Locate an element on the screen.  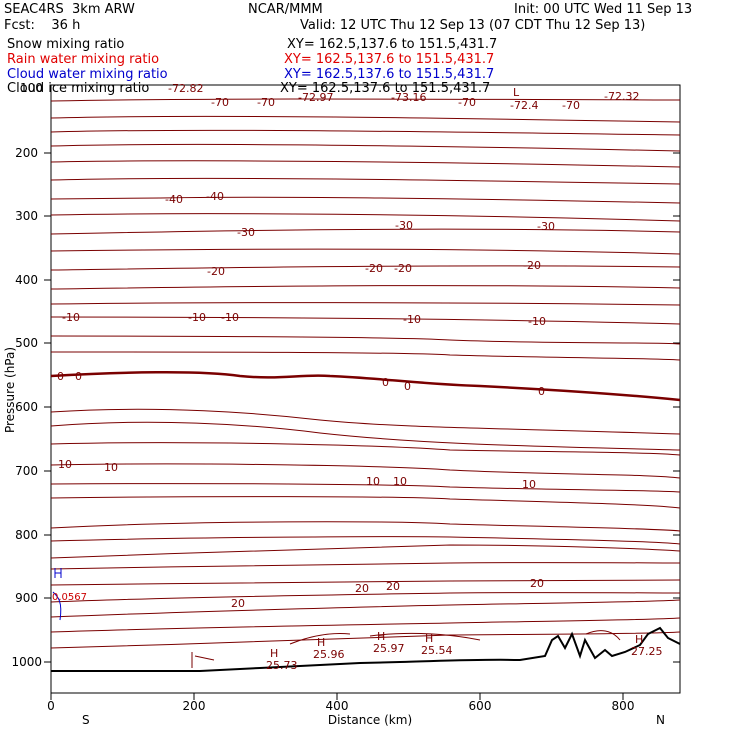
fcst-label: Fcst: is located at coordinates (19, 25).